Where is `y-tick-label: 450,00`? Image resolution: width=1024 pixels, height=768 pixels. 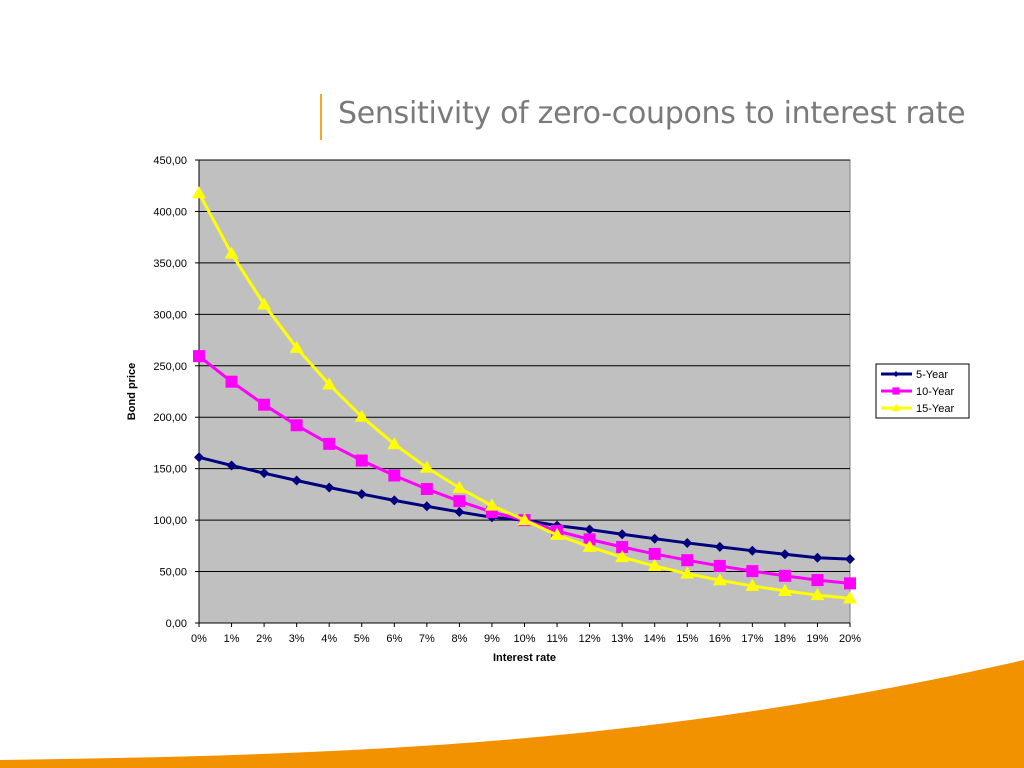 y-tick-label: 450,00 is located at coordinates (170, 161).